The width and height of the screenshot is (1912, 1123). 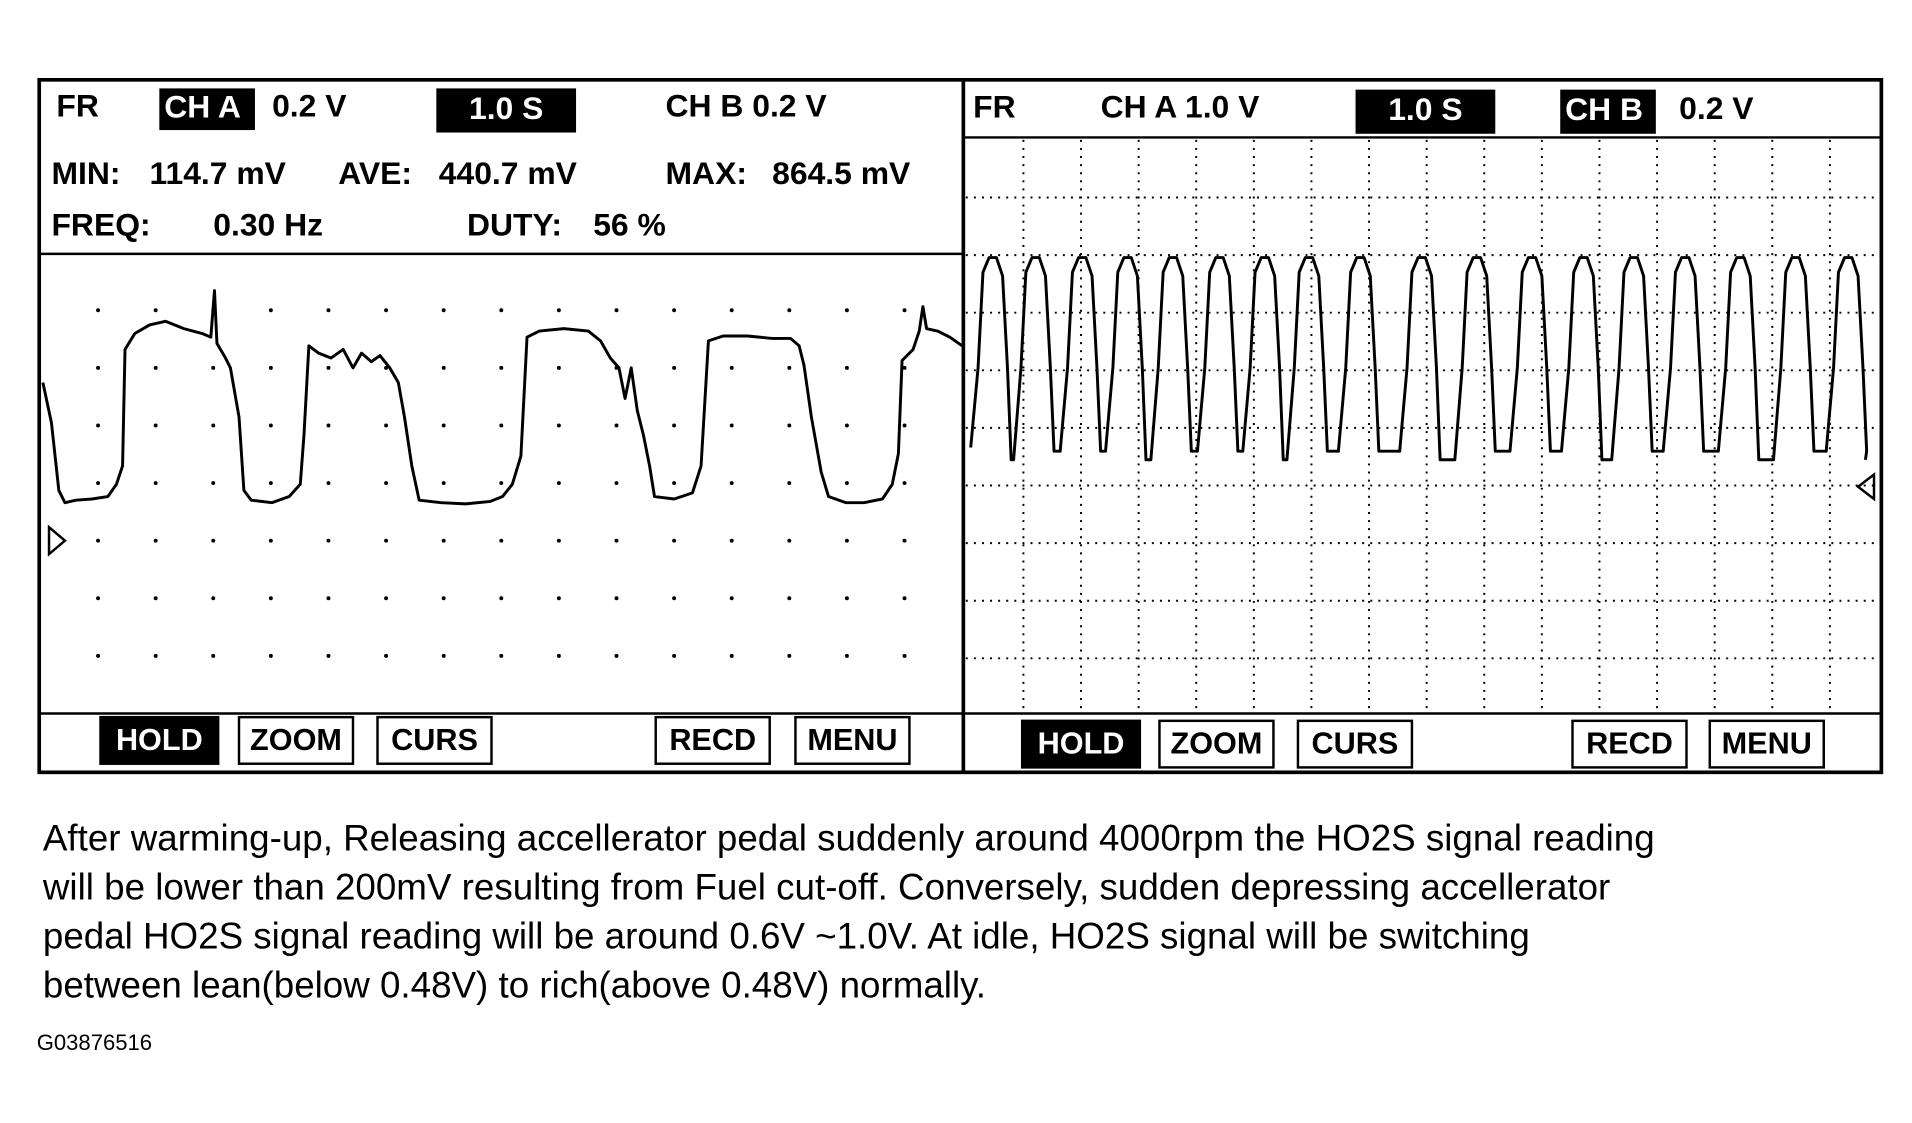 What do you see at coordinates (1604, 109) in the screenshot?
I see `channel-label: CH B` at bounding box center [1604, 109].